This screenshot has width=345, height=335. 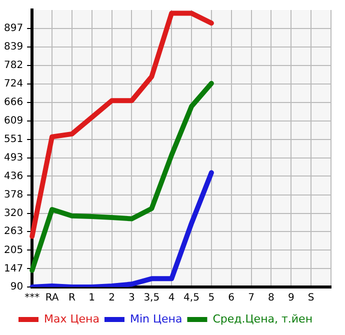 What do you see at coordinates (192, 298) in the screenshot?
I see `x-tick-label: 4,5` at bounding box center [192, 298].